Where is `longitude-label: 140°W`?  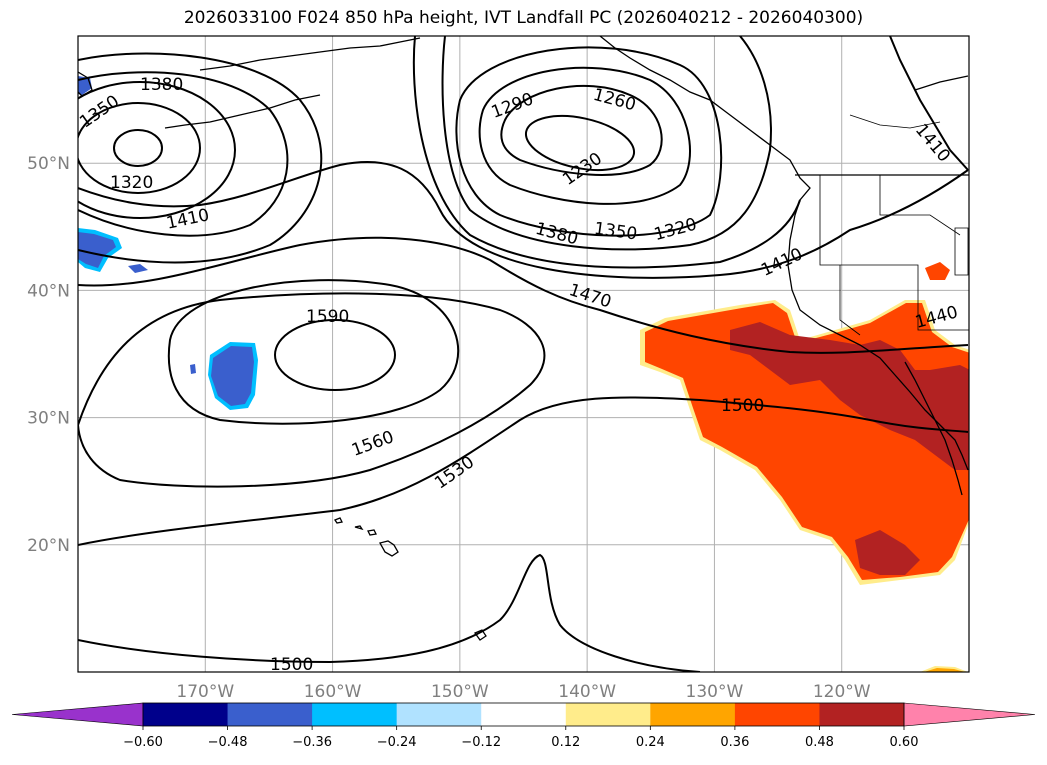 longitude-label: 140°W is located at coordinates (587, 692).